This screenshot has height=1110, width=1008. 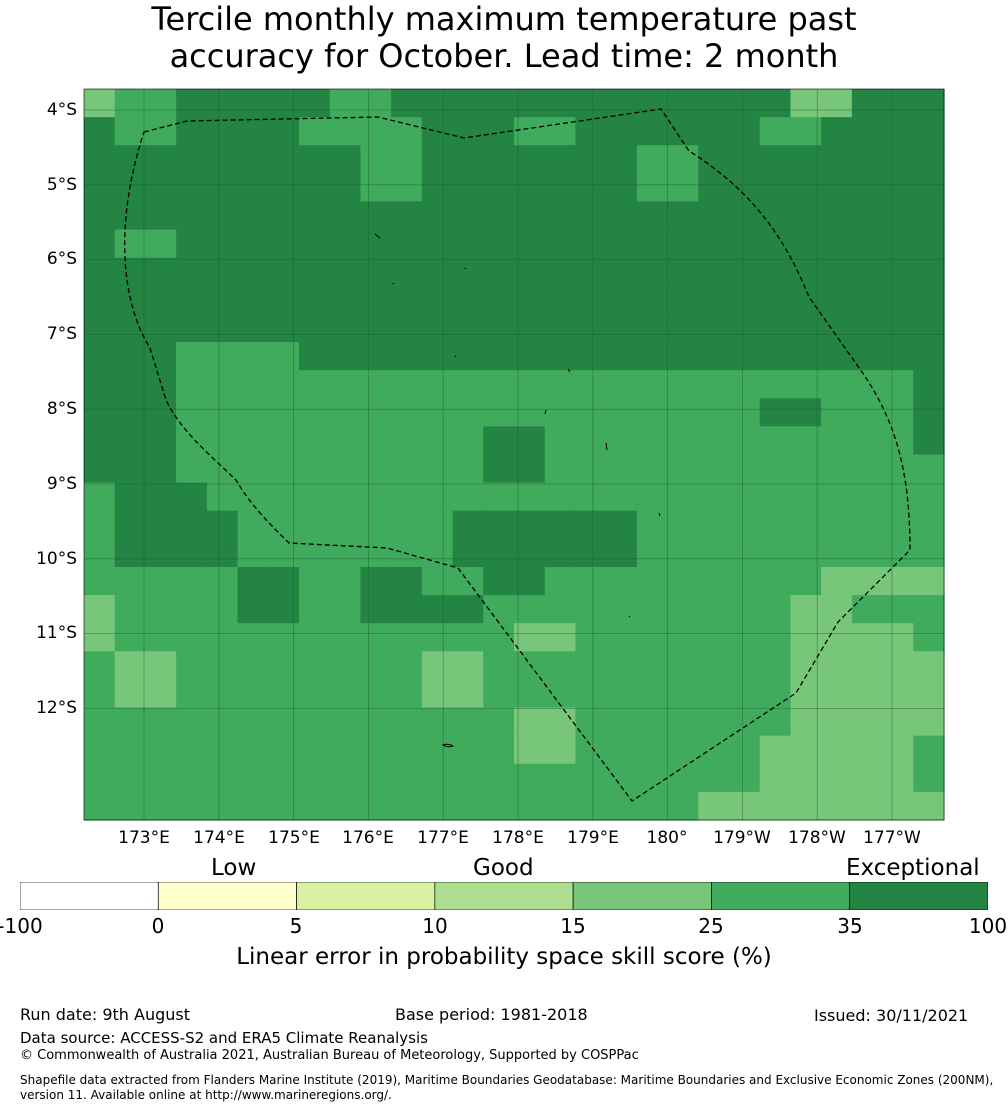 I want to click on lon-label: 180°, so click(x=667, y=838).